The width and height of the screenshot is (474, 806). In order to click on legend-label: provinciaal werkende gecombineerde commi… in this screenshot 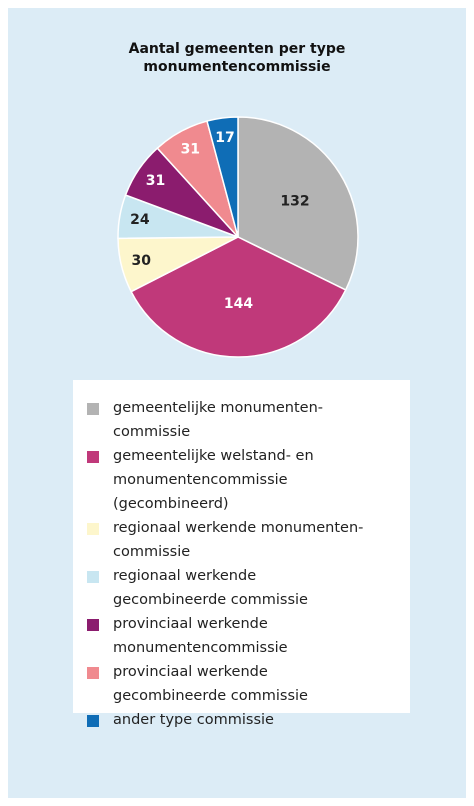, I will do `click(210, 684)`.